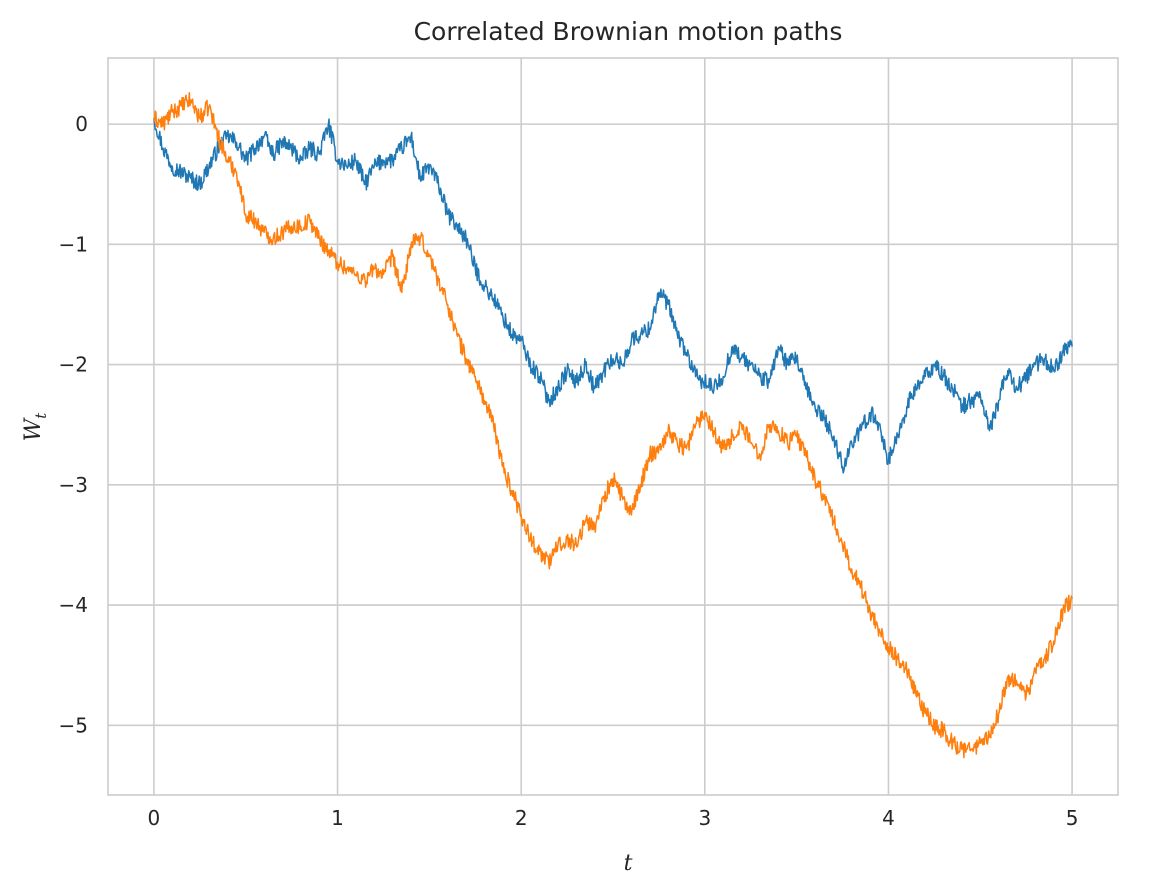 The height and width of the screenshot is (893, 1168). I want to click on x-tick-label: 3, so click(704, 818).